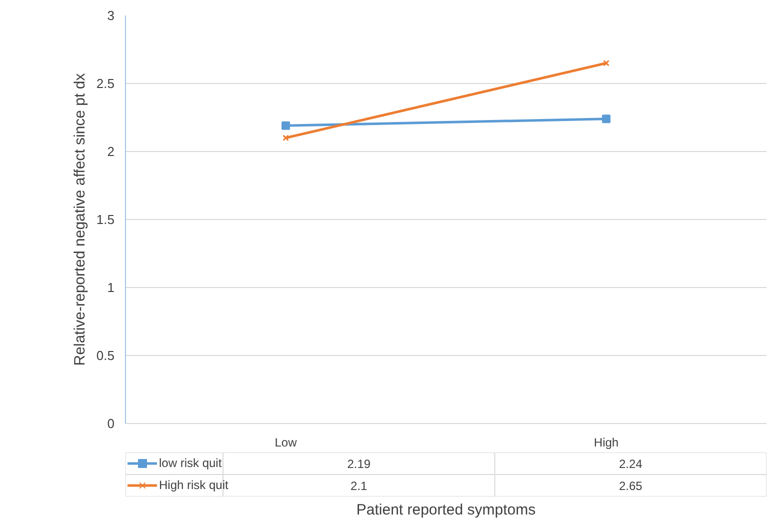 The height and width of the screenshot is (531, 770). What do you see at coordinates (79, 219) in the screenshot?
I see `y-axis-title: Relative-reported negative affect since pt dx` at bounding box center [79, 219].